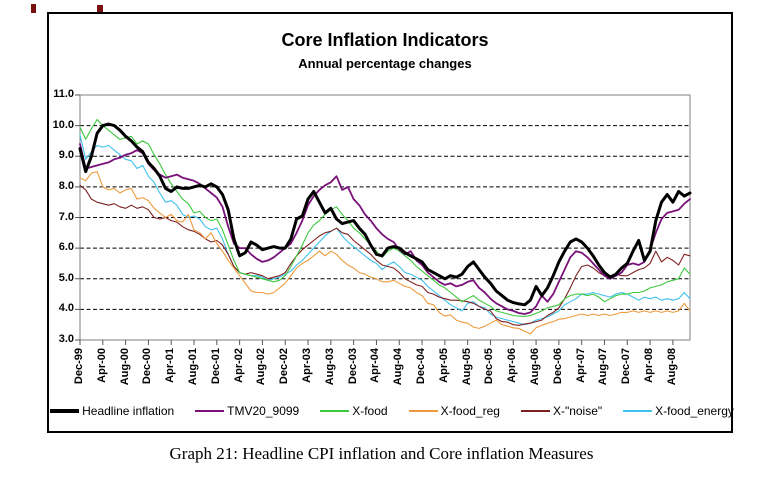  Describe the element at coordinates (694, 411) in the screenshot. I see `legend-label: X-food_energy` at that location.